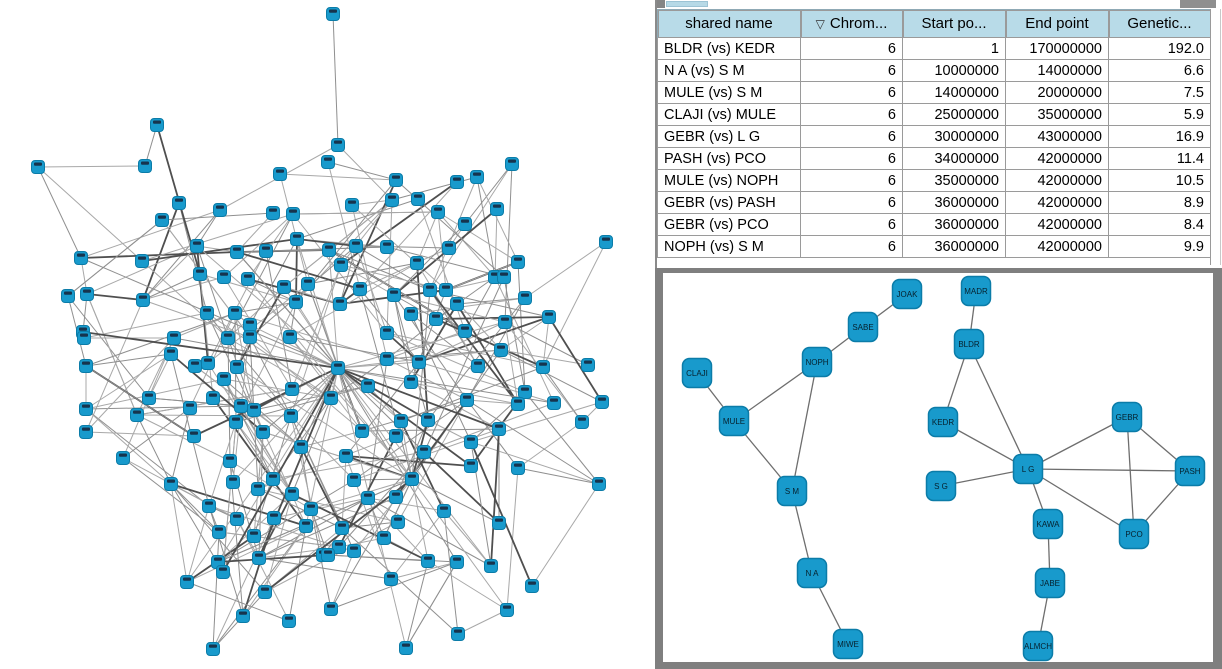 The width and height of the screenshot is (1222, 669). Describe the element at coordinates (934, 246) in the screenshot. I see `table-row: NOPH (vs) S M 6 36000000 42000000 9.9` at that location.